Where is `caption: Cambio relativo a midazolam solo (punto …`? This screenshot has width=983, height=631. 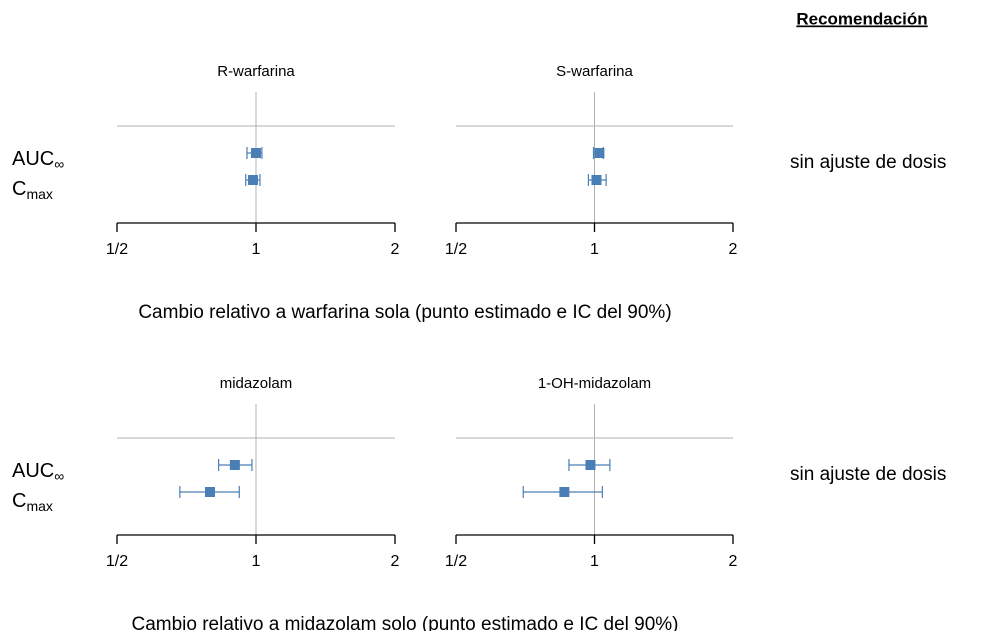
caption: Cambio relativo a midazolam solo (punto … is located at coordinates (404, 622).